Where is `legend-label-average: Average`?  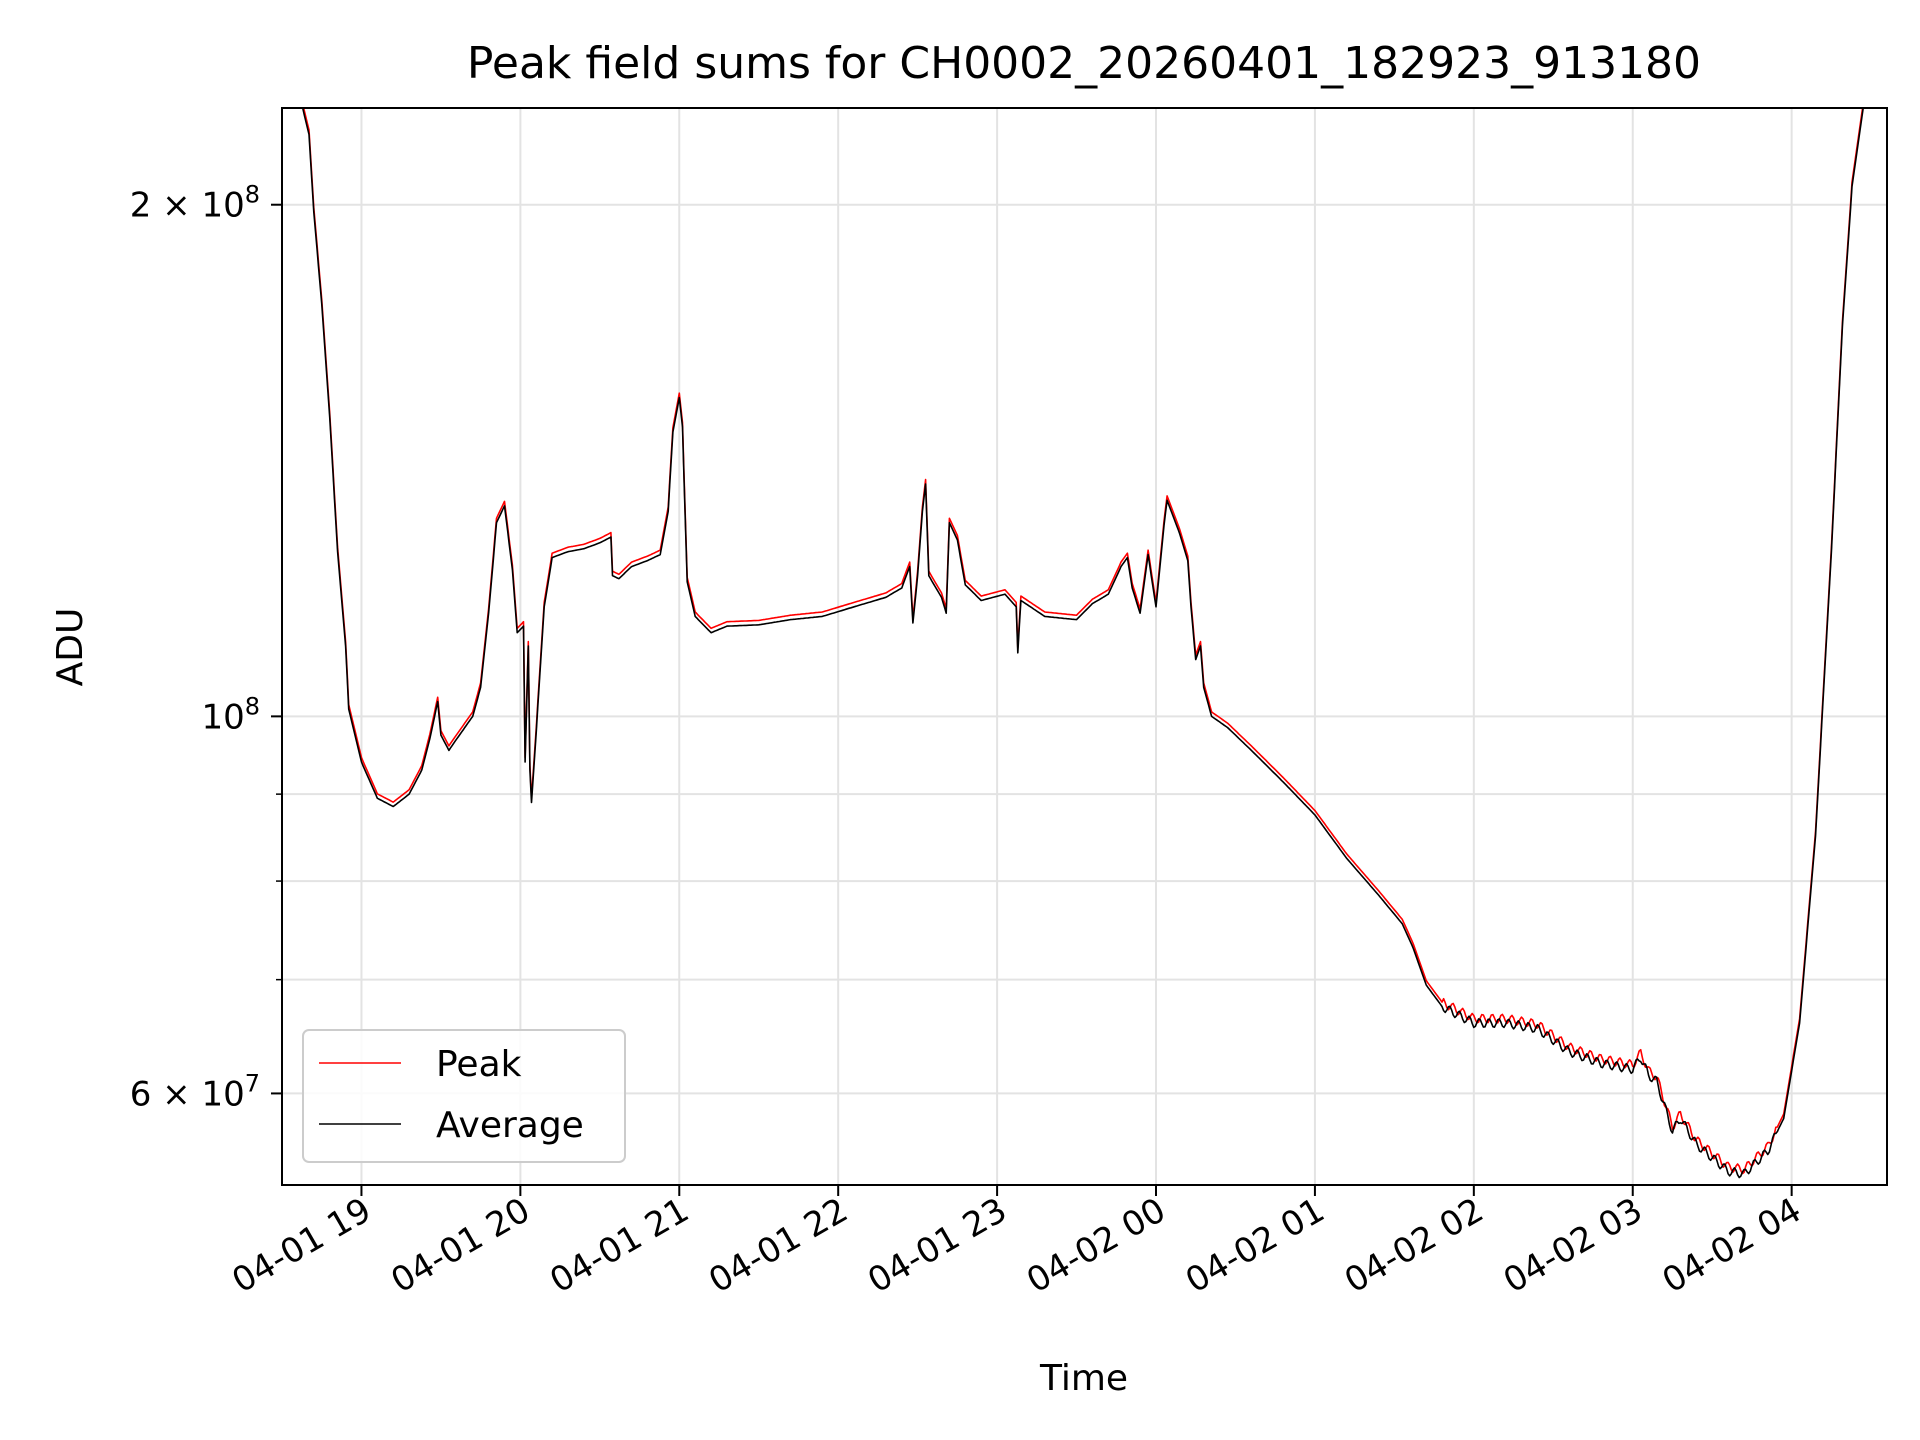 legend-label-average: Average is located at coordinates (510, 1125).